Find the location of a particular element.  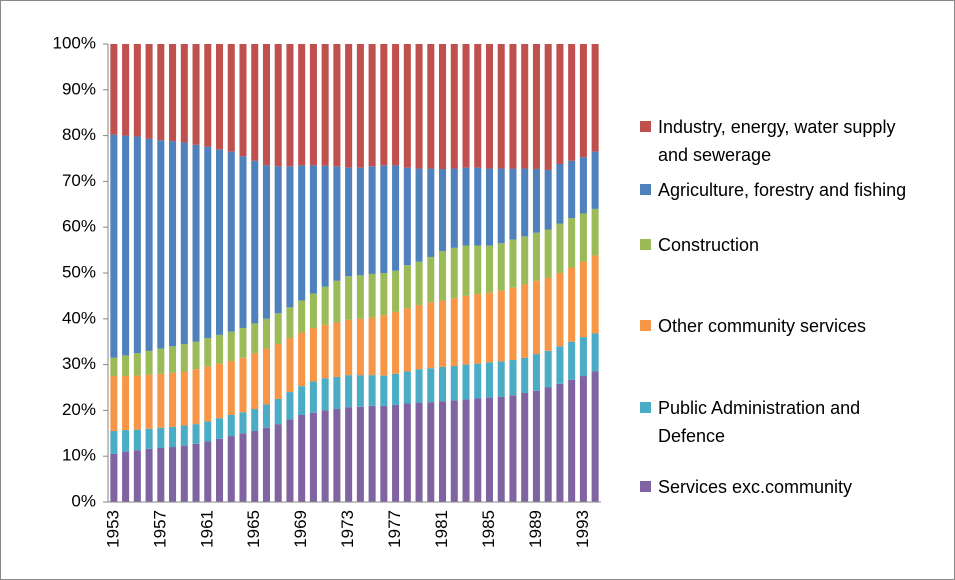

x-tick-label: 1969 is located at coordinates (300, 529).